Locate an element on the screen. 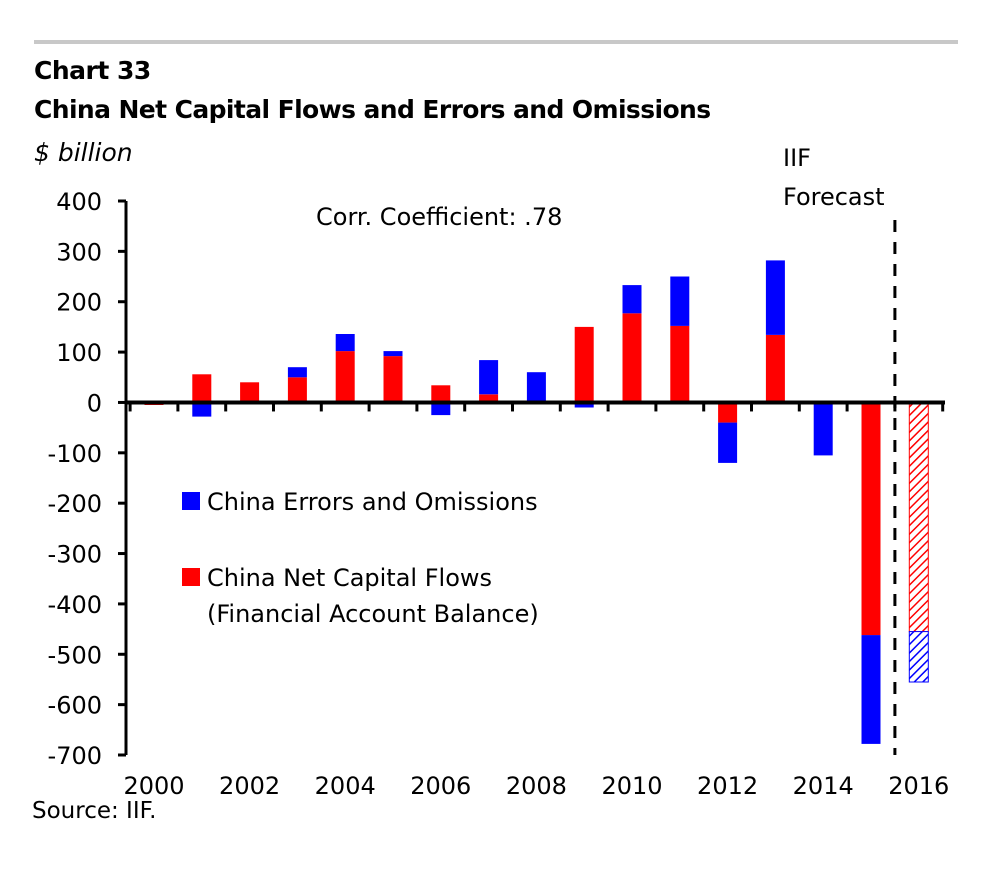  bar-errors-omissions-2001 is located at coordinates (202, 409).